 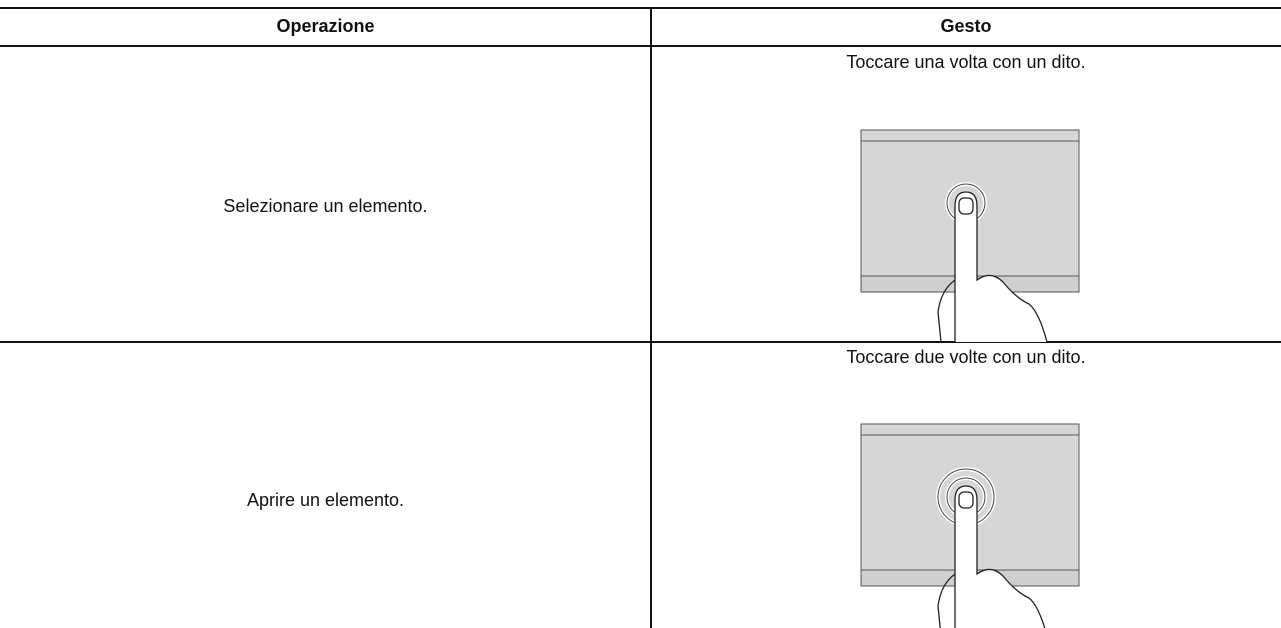 What do you see at coordinates (325, 26) in the screenshot?
I see `header-cell: Operazione` at bounding box center [325, 26].